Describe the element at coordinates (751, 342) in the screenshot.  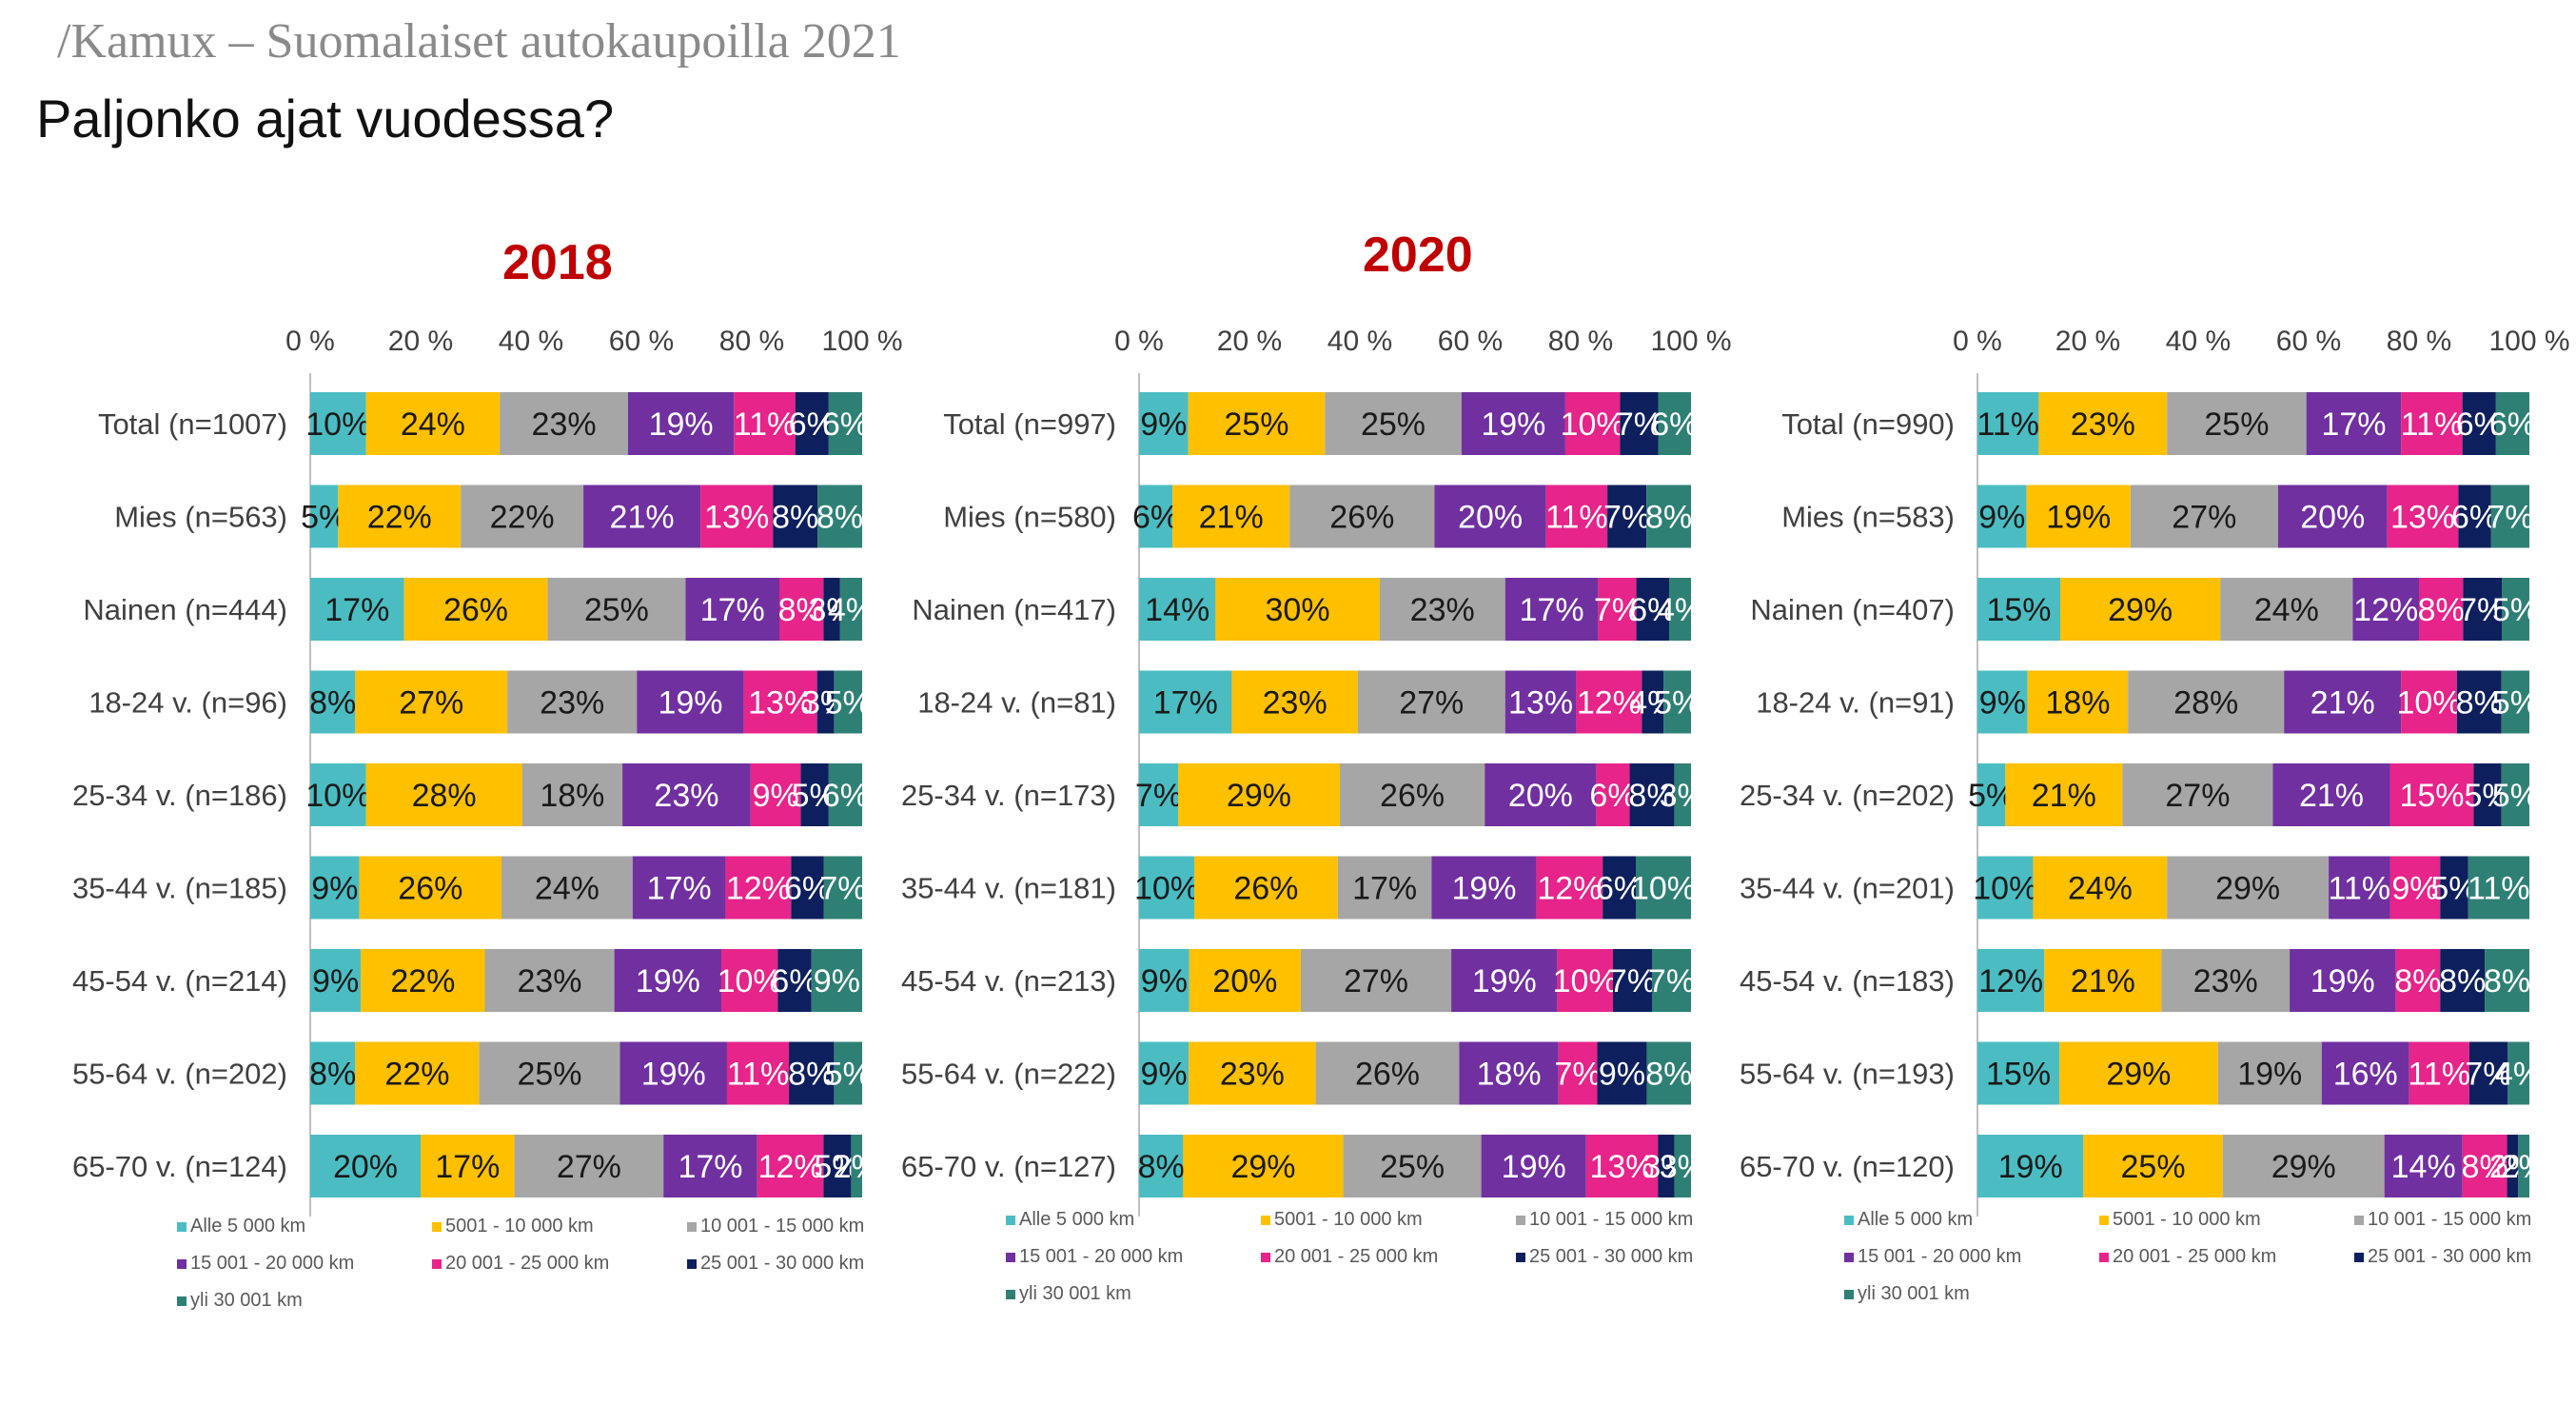
I see `x-tick-label: 80 %` at that location.